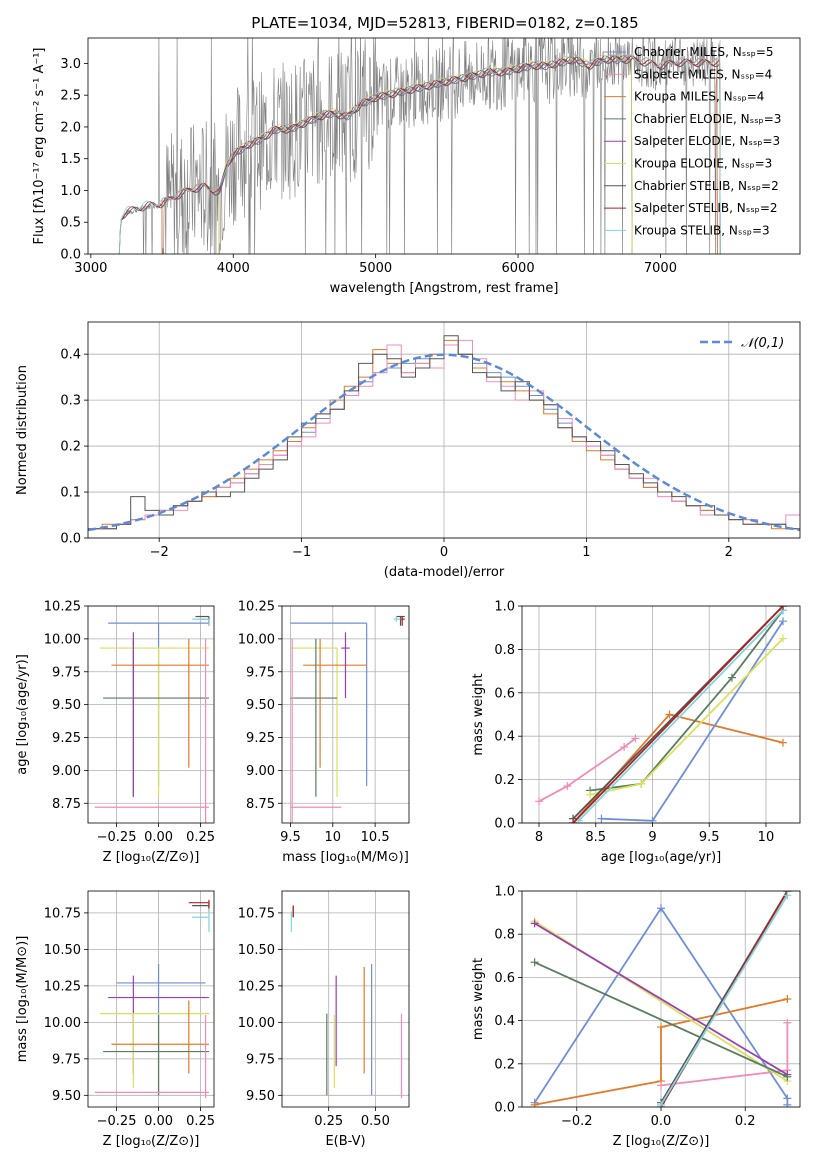 Image resolution: width=819 pixels, height=1170 pixels. What do you see at coordinates (22, 430) in the screenshot?
I see `y-axis-label: Normed distribution` at bounding box center [22, 430].